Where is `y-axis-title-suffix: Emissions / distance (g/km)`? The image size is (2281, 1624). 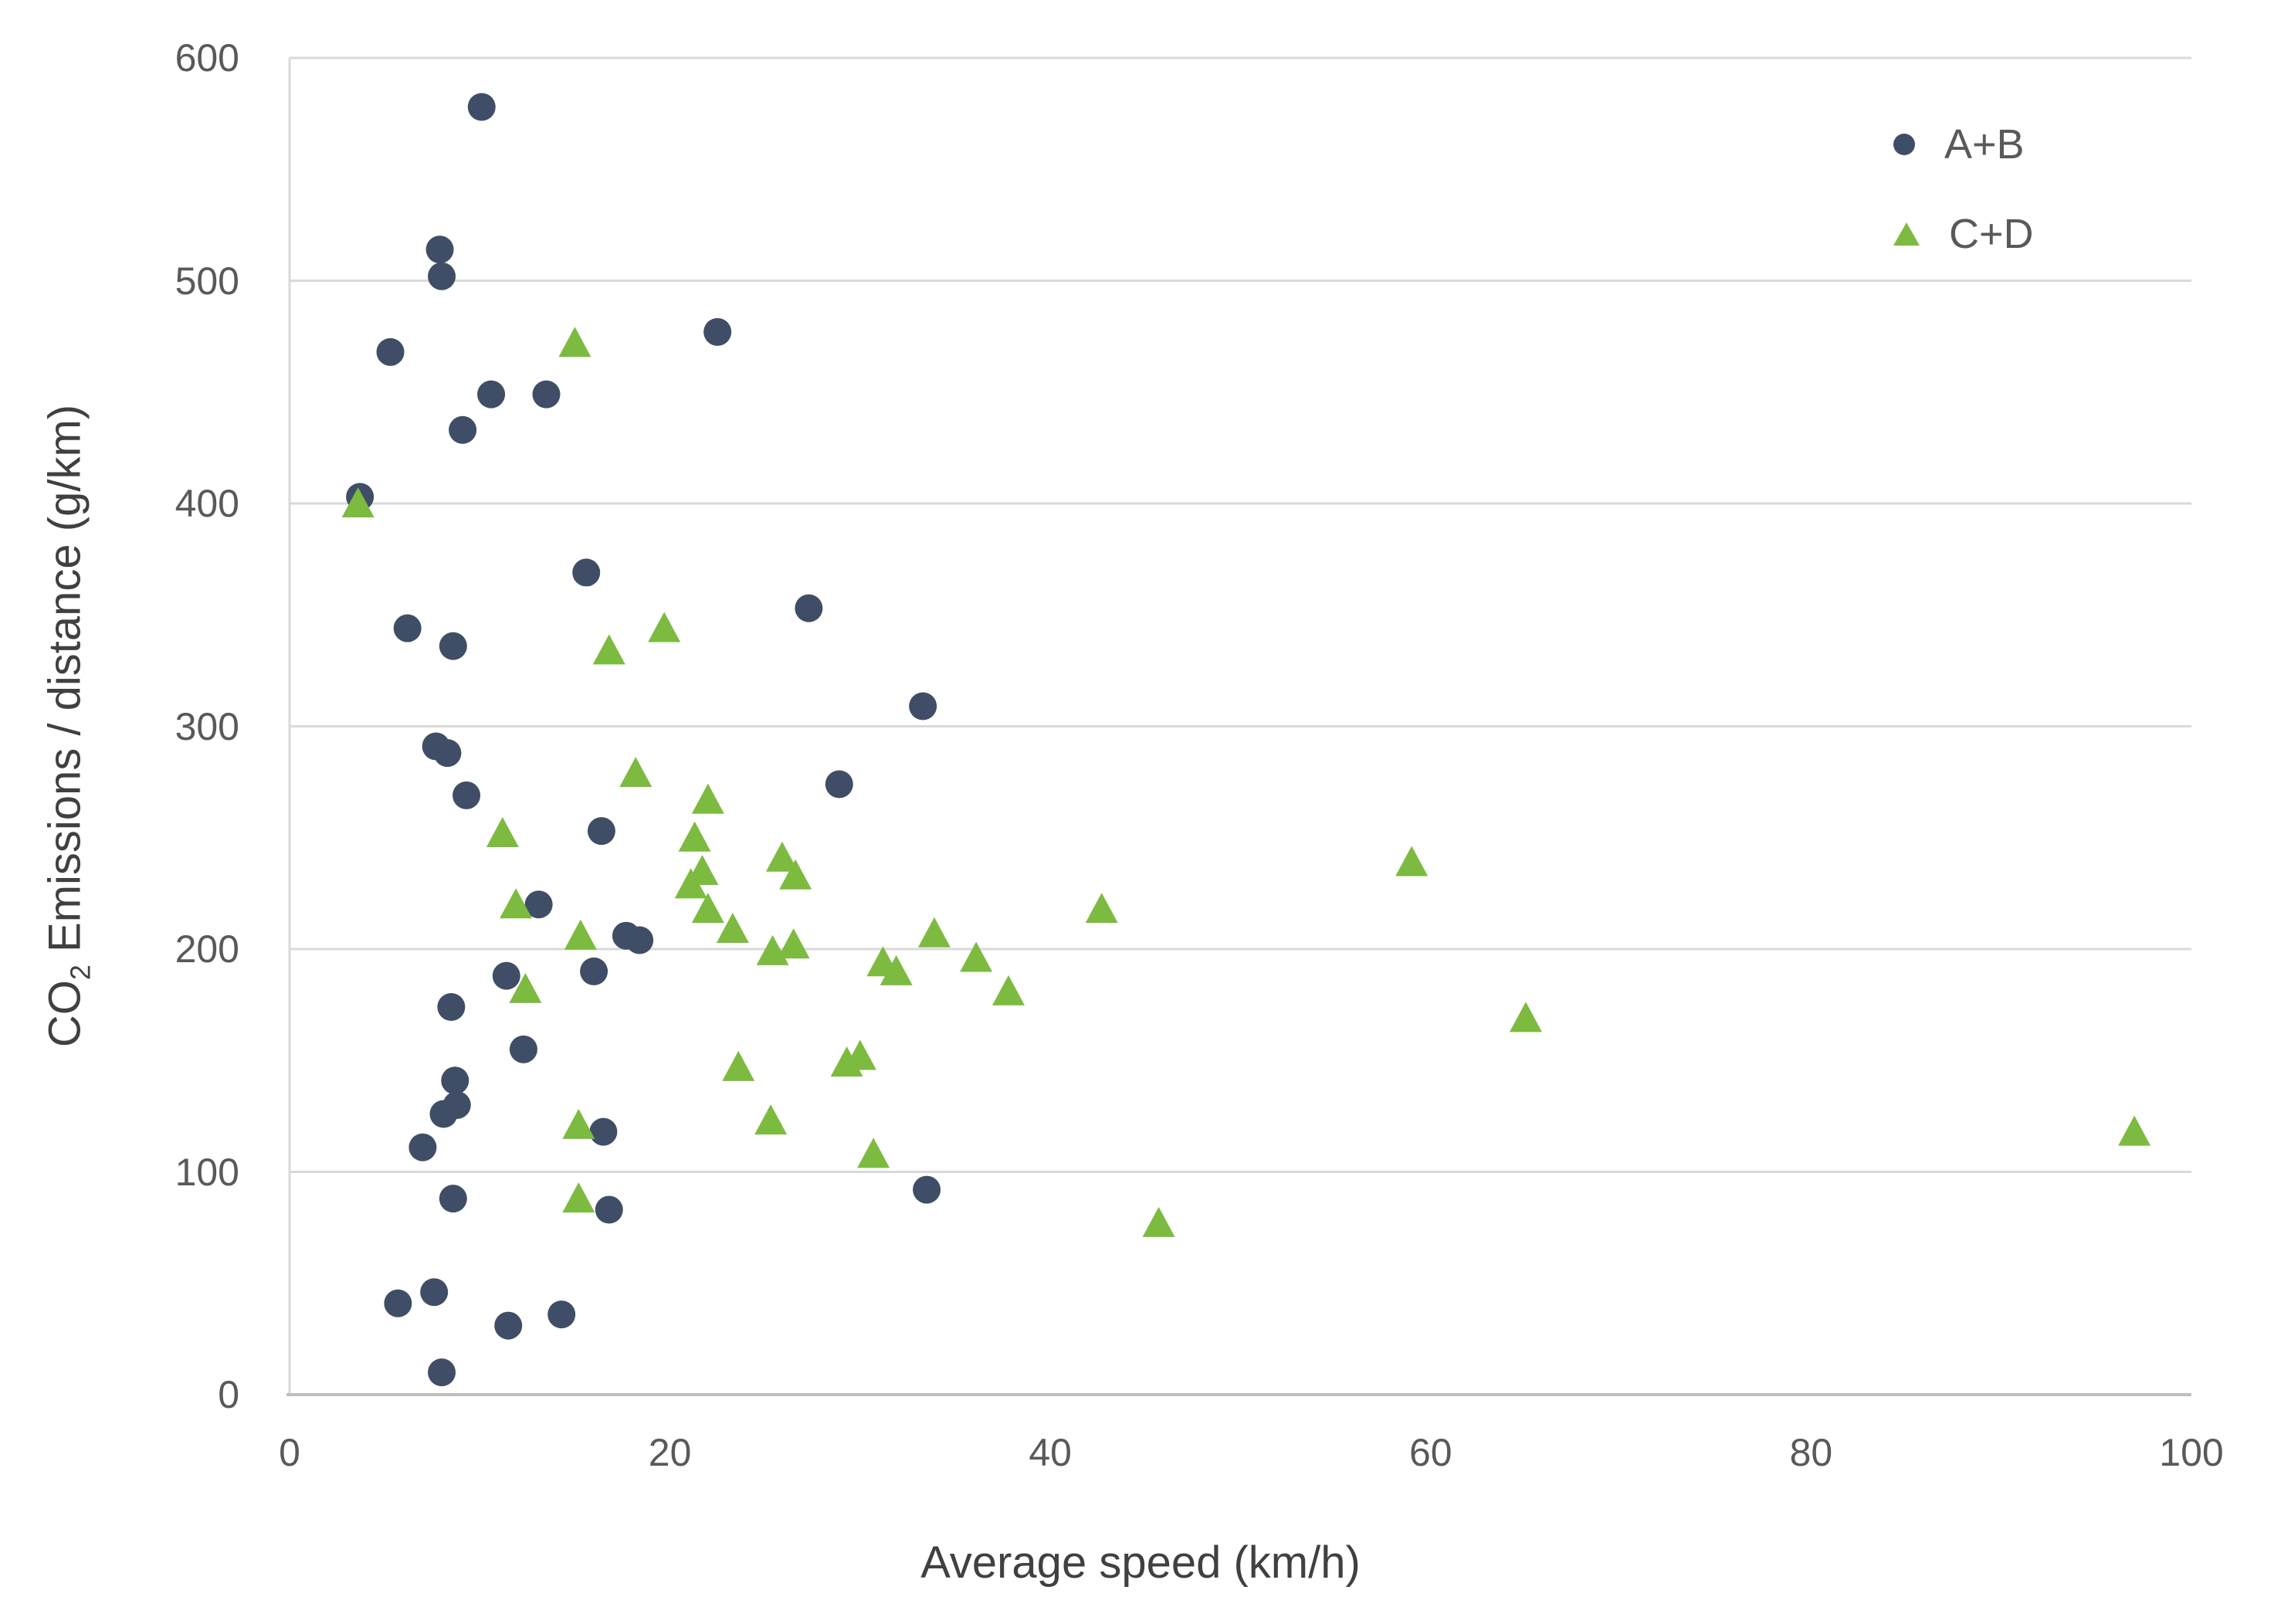
y-axis-title-suffix: Emissions / distance (g/km) is located at coordinates (64, 684).